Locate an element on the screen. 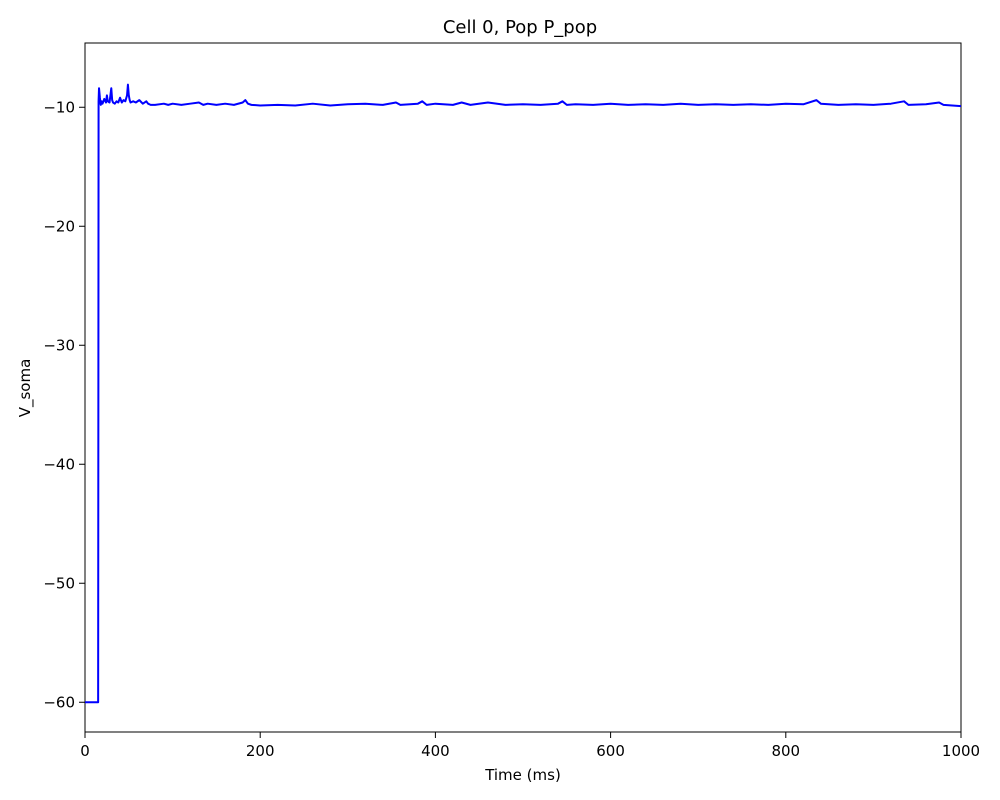 The image size is (1000, 800). x-tick-label: 0 is located at coordinates (85, 751).